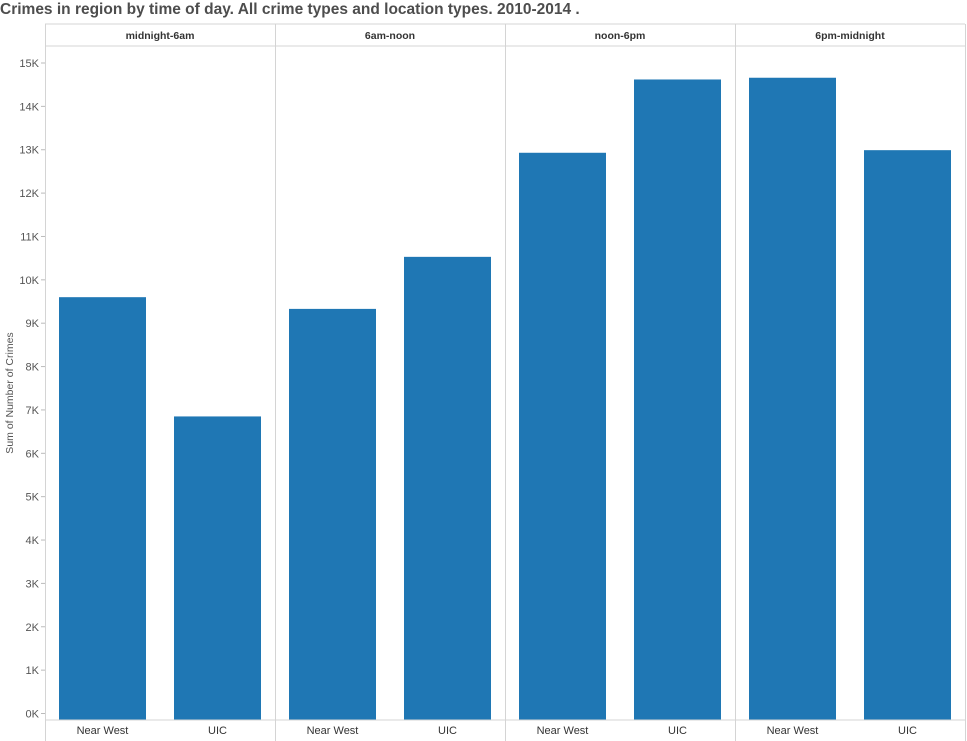  What do you see at coordinates (160, 36) in the screenshot?
I see `panel-header-label: midnight-6am` at bounding box center [160, 36].